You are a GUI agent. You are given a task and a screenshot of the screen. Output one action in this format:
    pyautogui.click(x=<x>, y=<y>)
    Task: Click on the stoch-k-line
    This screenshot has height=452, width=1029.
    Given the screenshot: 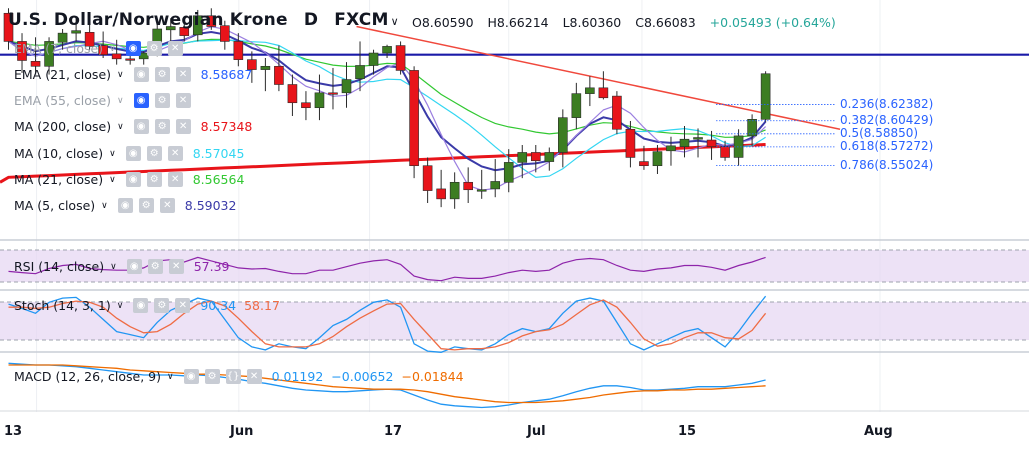 What is the action you would take?
    pyautogui.click(x=387, y=324)
    